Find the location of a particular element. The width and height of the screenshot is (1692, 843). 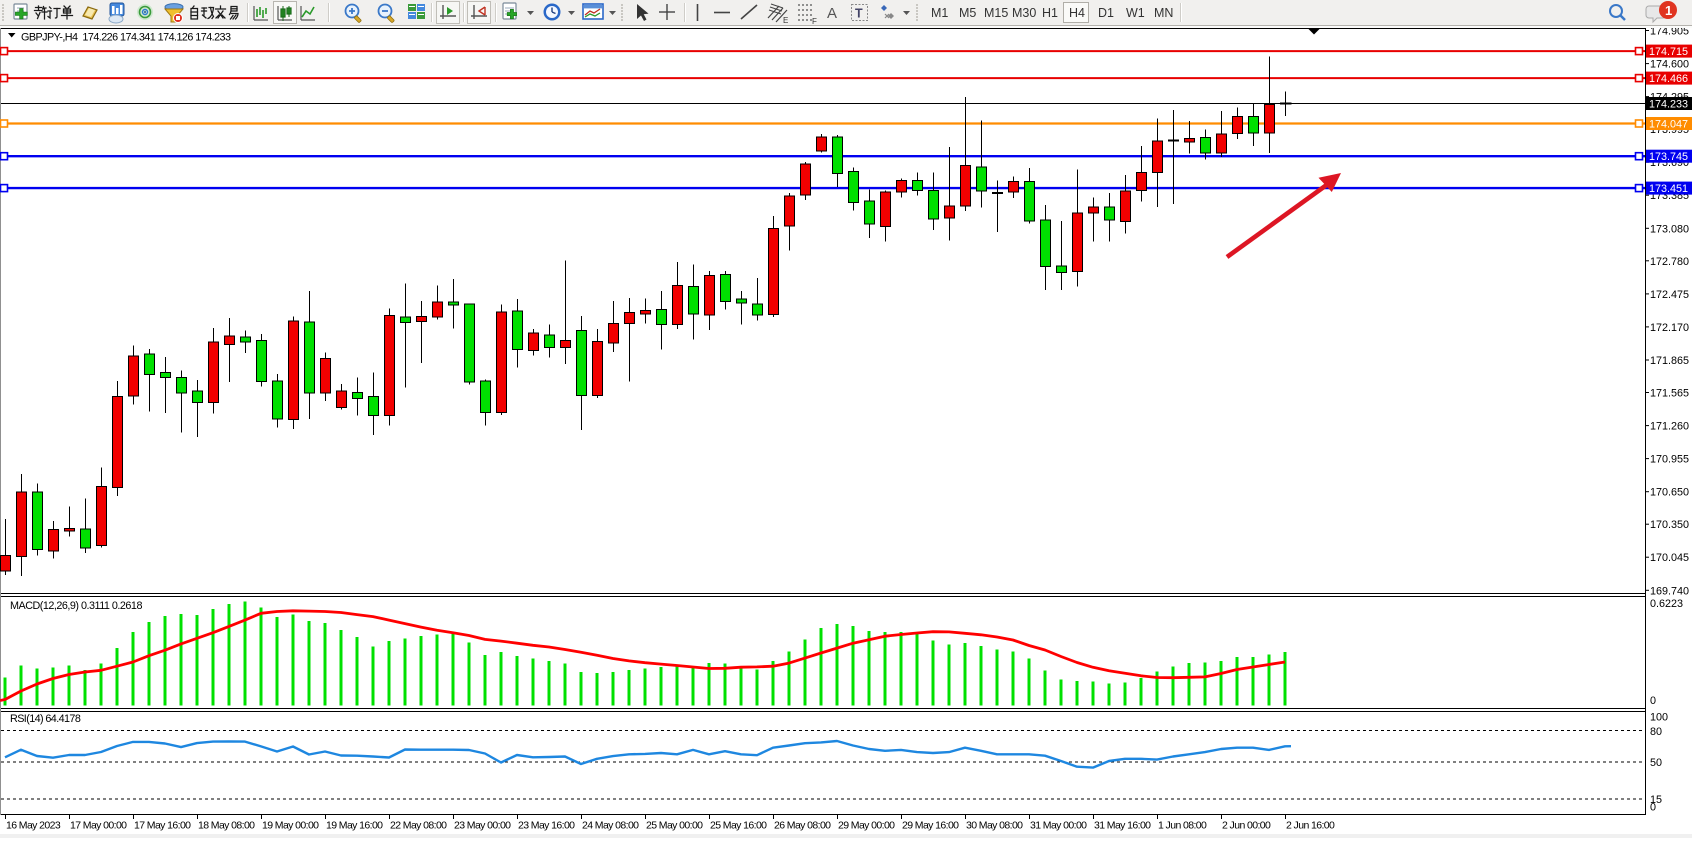

svg-text: 174.600 is located at coordinates (1669, 65).